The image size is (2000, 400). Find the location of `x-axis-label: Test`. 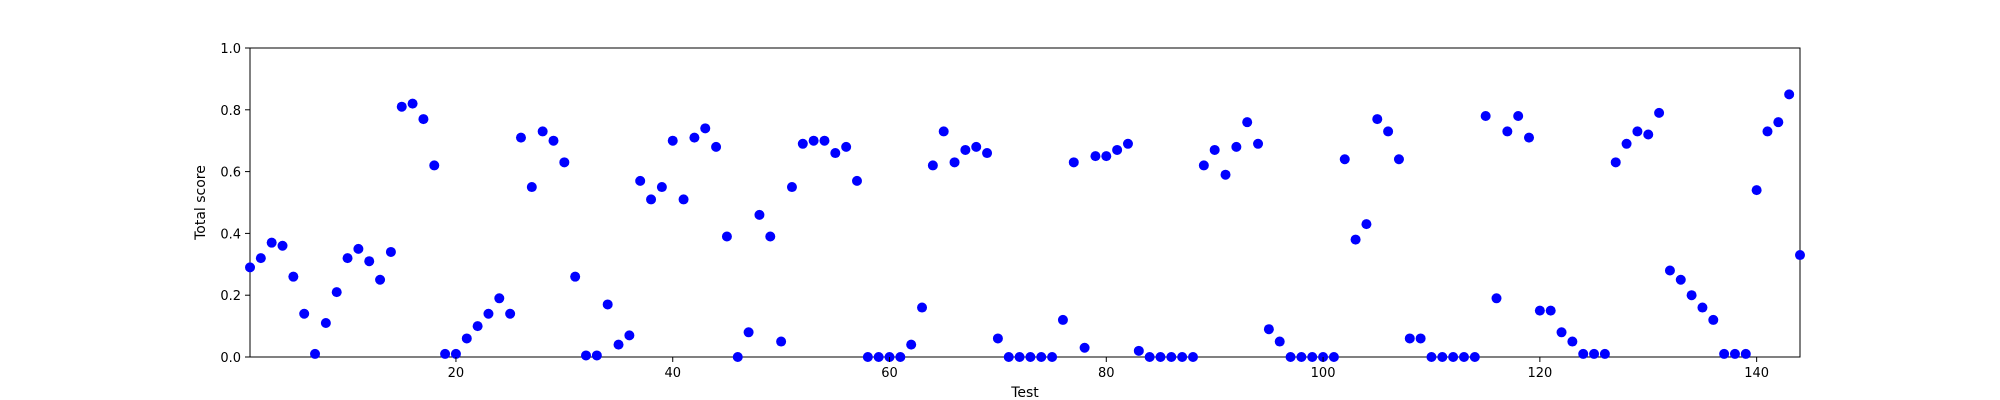

x-axis-label: Test is located at coordinates (1024, 392).